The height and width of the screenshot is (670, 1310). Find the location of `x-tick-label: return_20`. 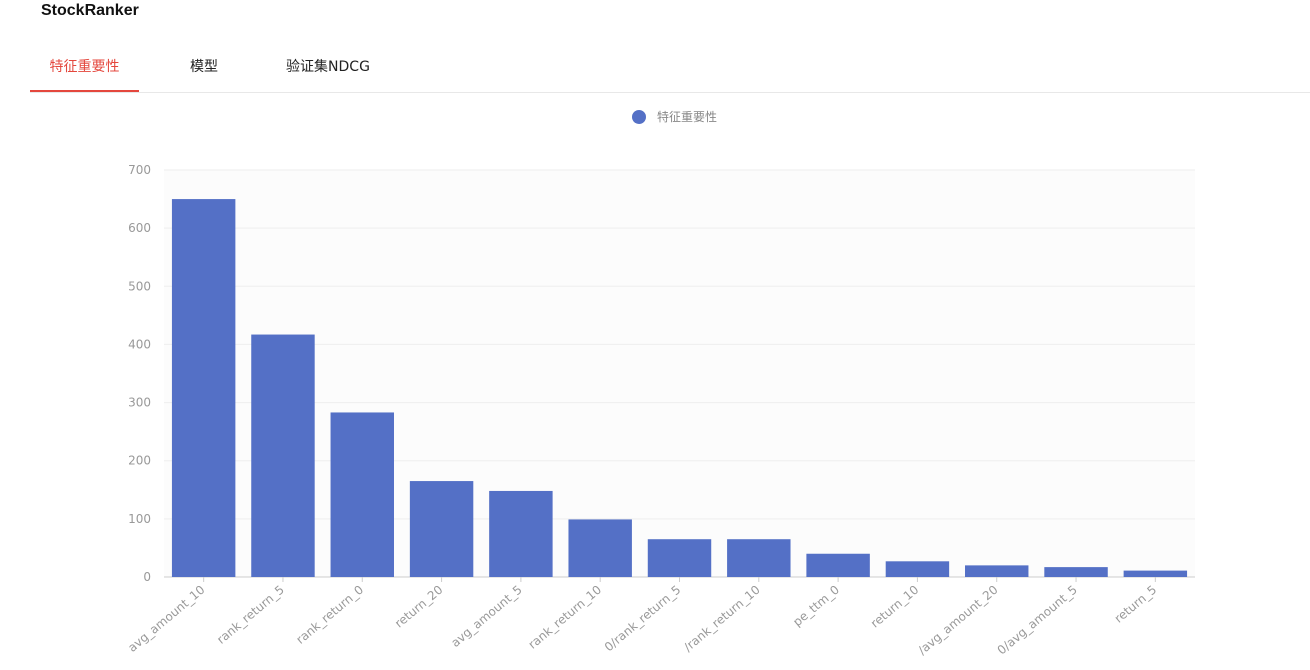

x-tick-label: return_20 is located at coordinates (418, 607).